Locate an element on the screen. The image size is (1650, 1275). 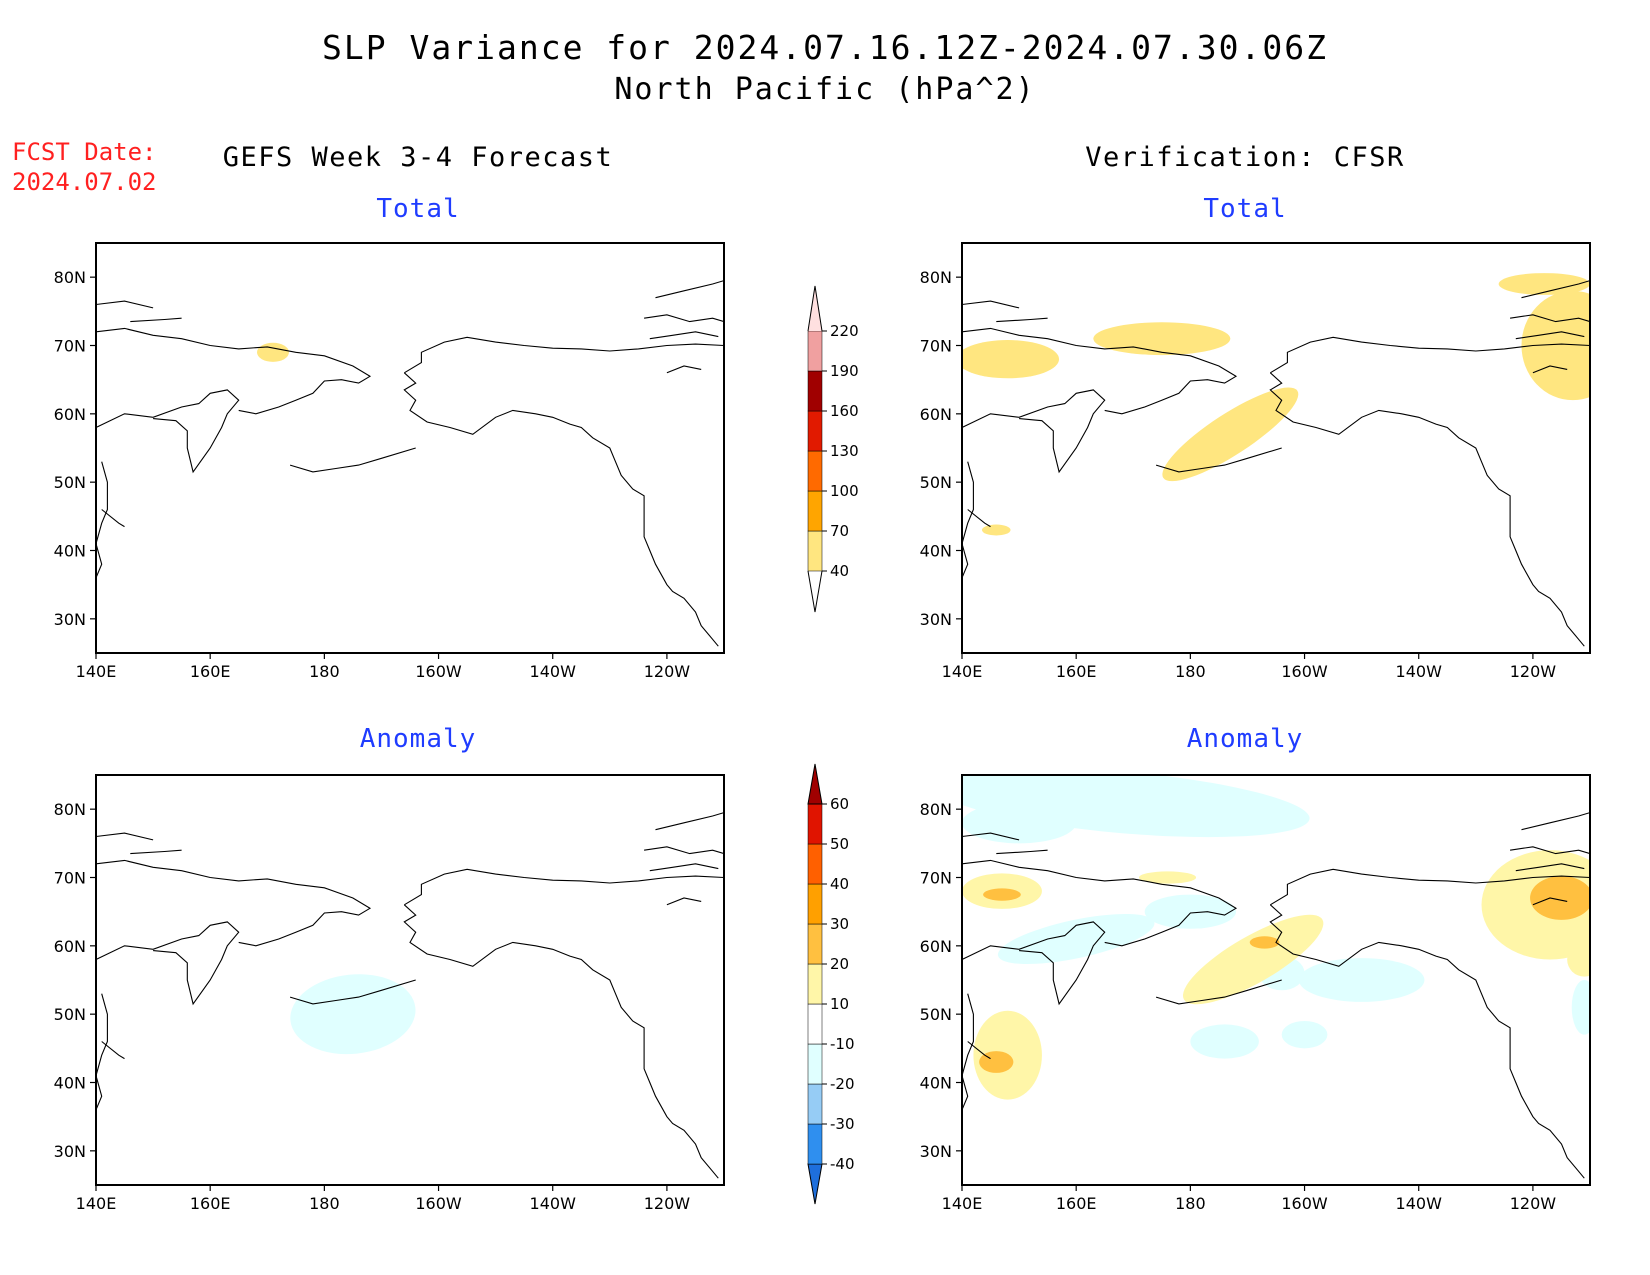
colorbar-label: 60 is located at coordinates (839, 804).